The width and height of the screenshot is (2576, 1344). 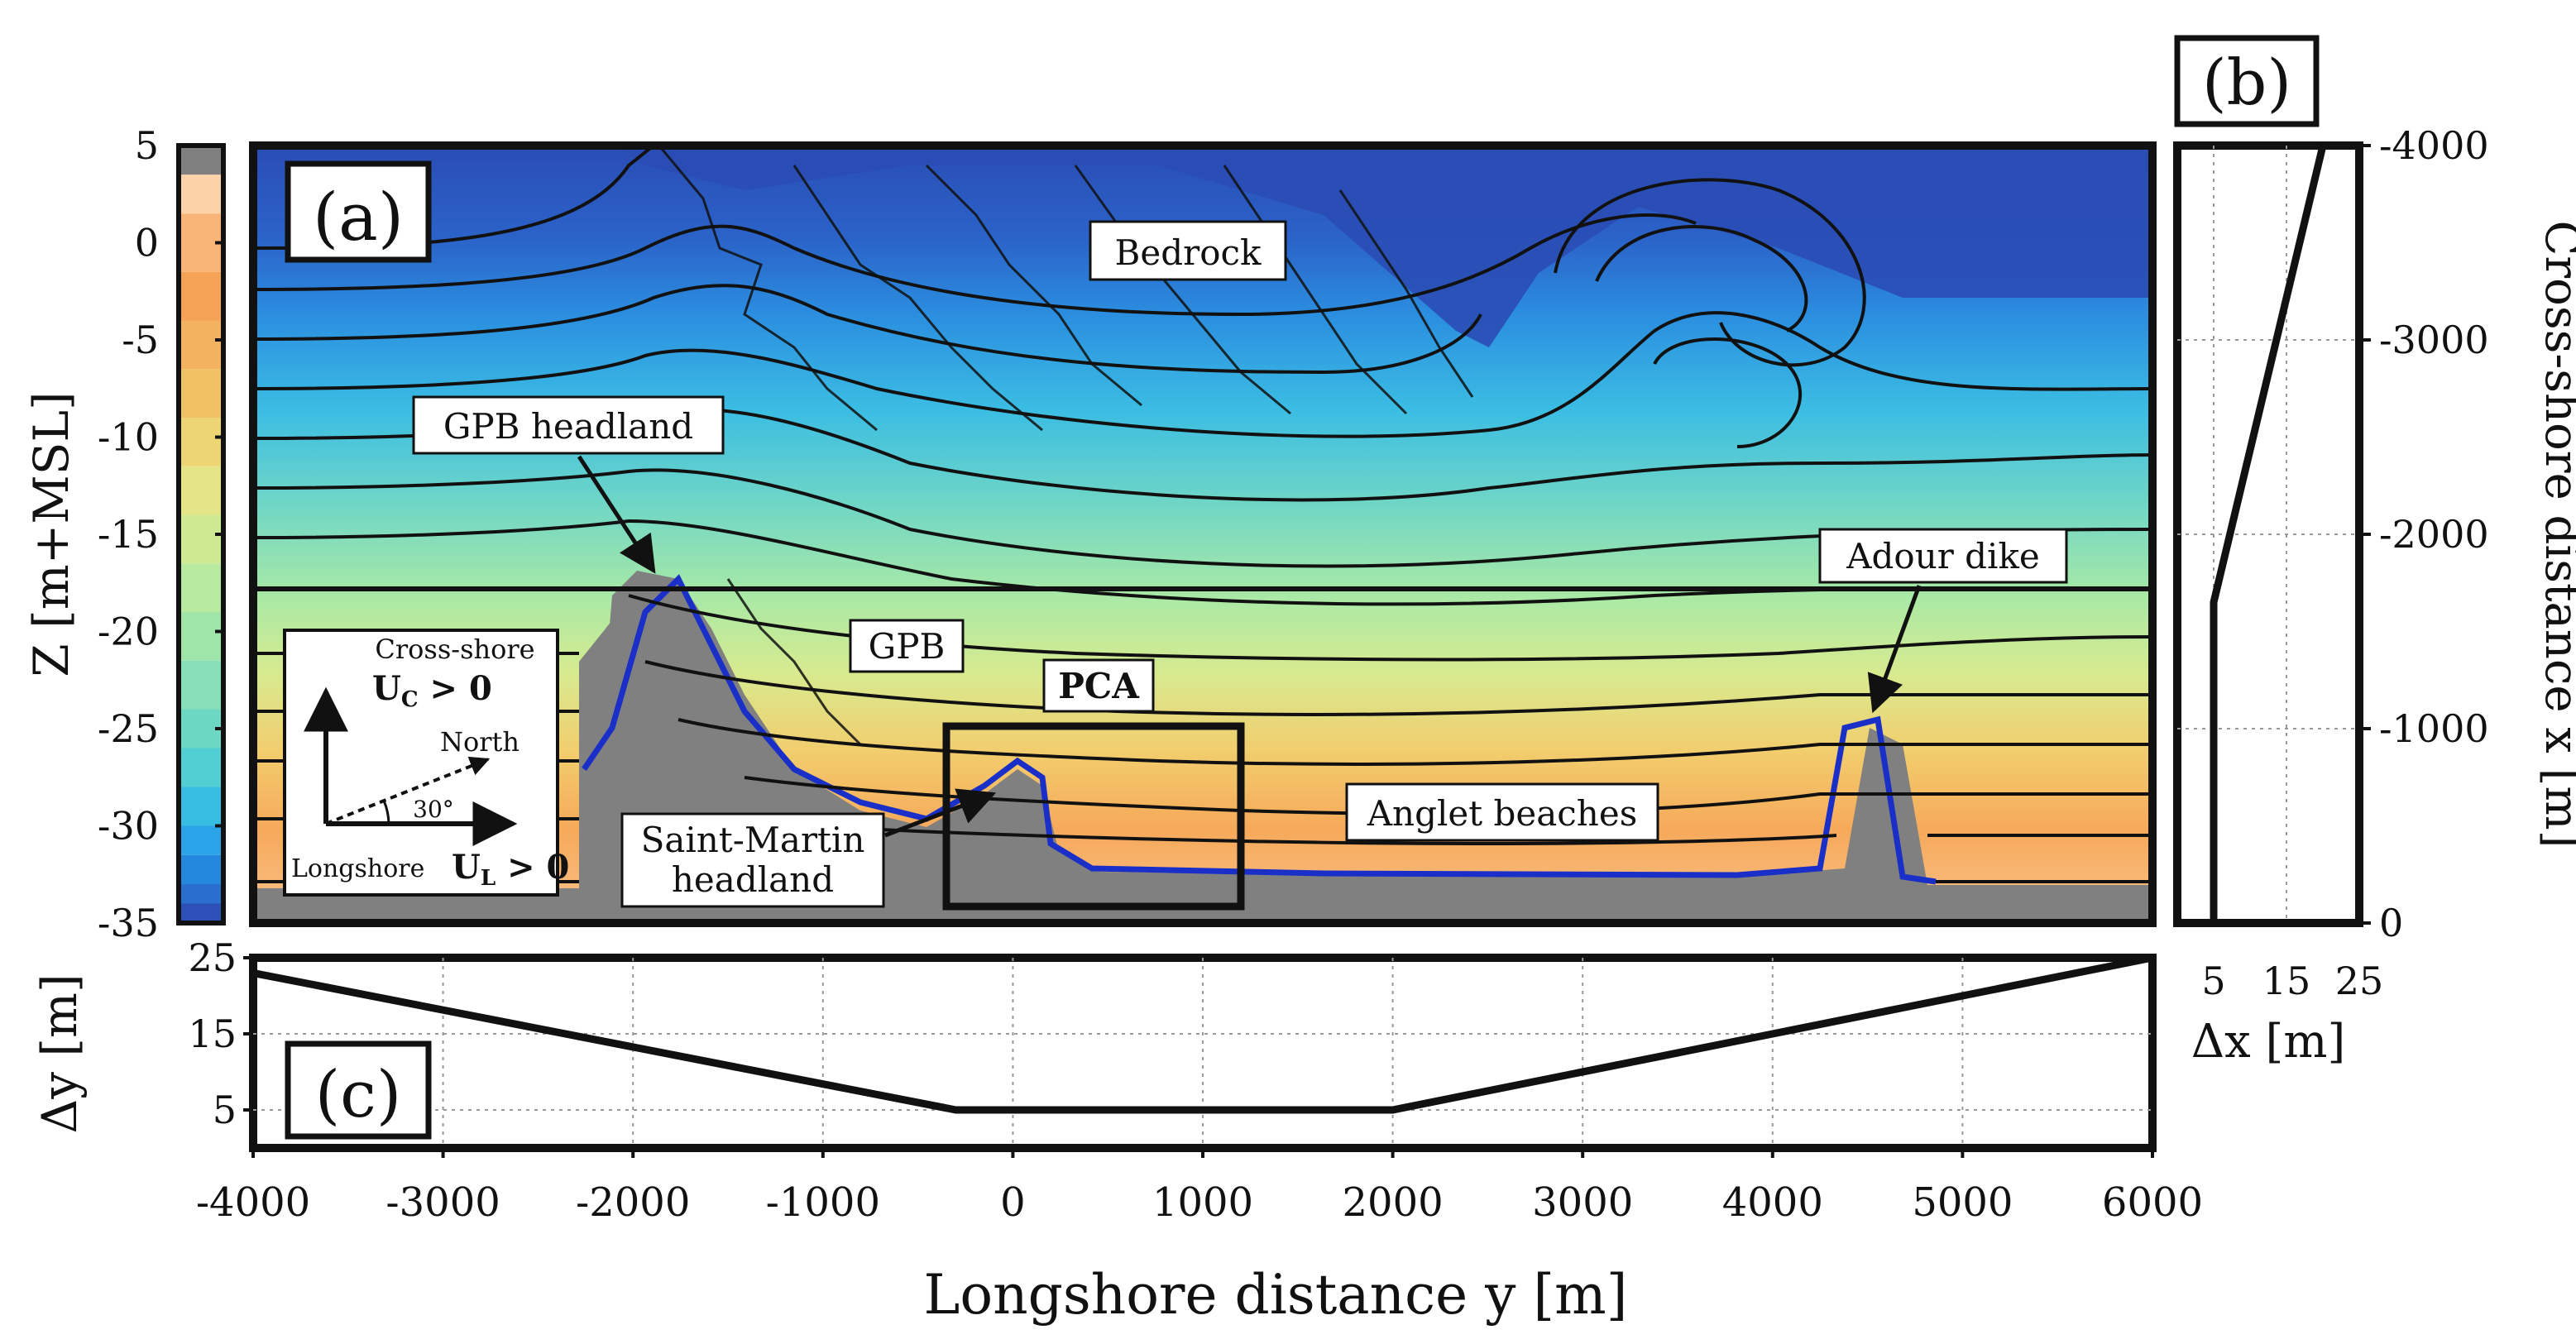 I want to click on pca-focus-box, so click(x=1093, y=816).